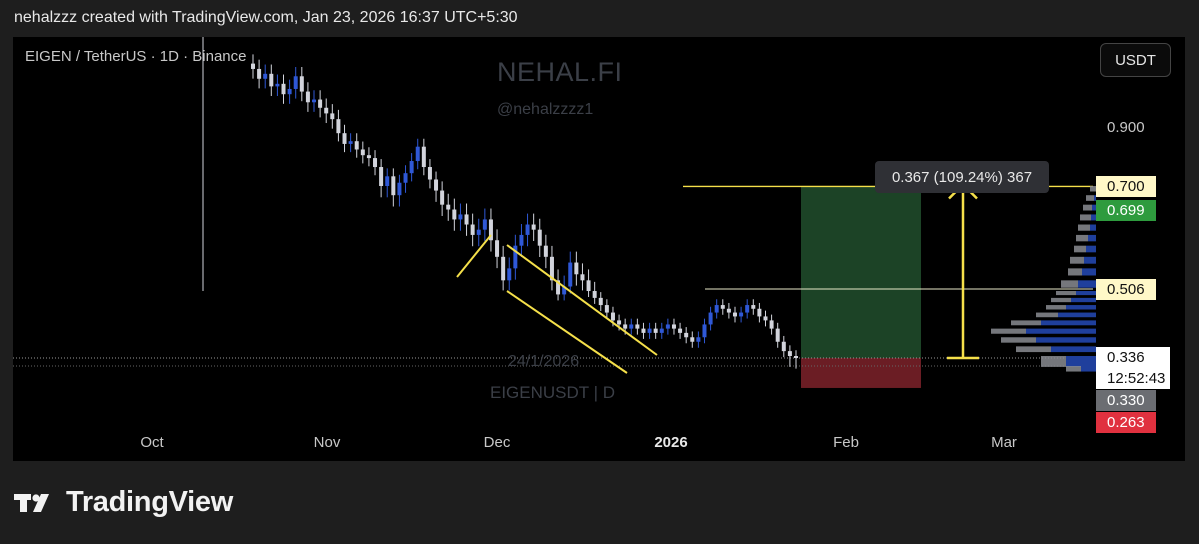 The image size is (1199, 544). What do you see at coordinates (474, 256) in the screenshot?
I see `flagpole-line` at bounding box center [474, 256].